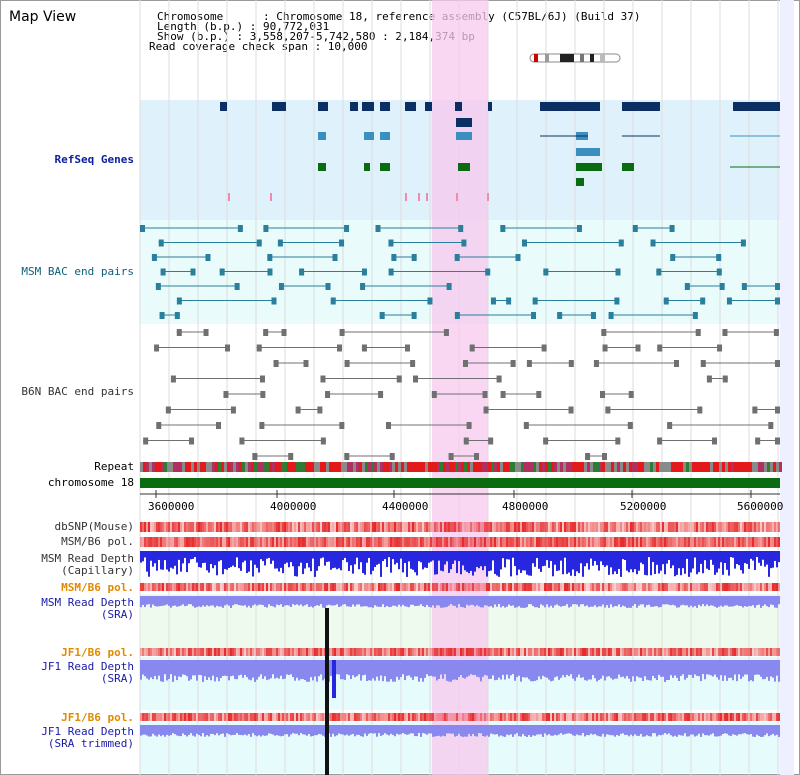 The width and height of the screenshot is (800, 775). I want to click on track-label-msm-bac: MSM BAC end pairs, so click(77, 271).